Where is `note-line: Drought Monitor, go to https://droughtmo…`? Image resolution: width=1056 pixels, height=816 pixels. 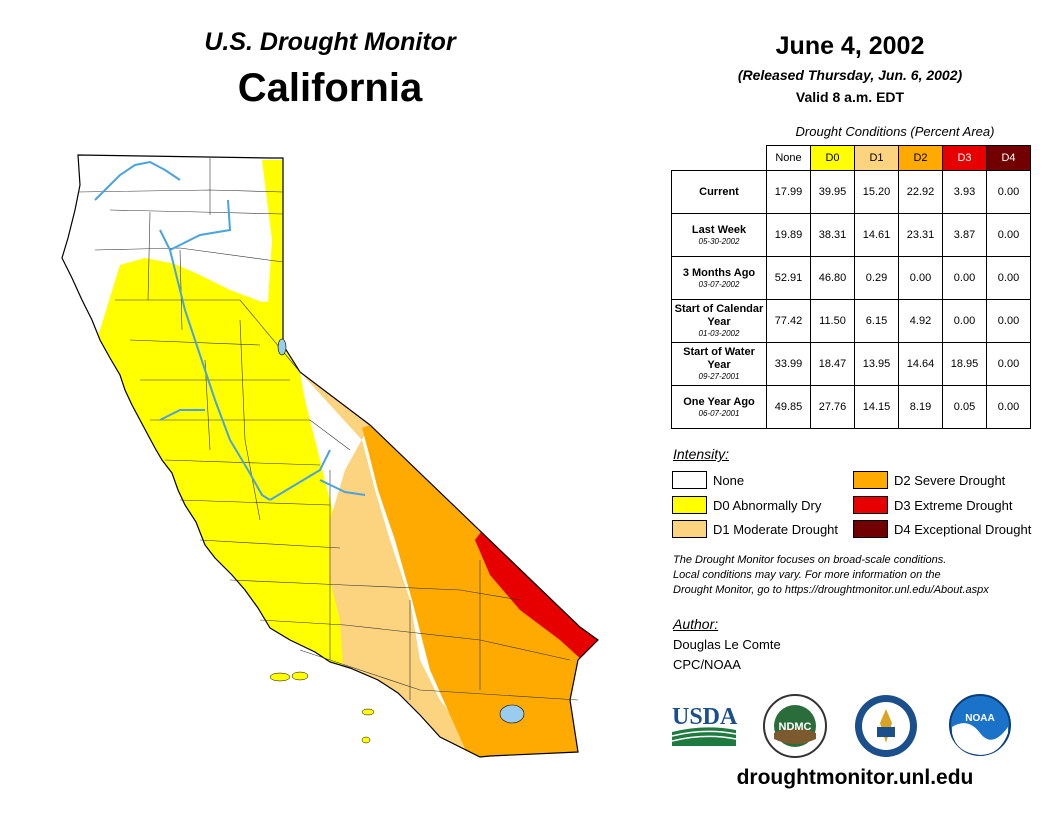 note-line: Drought Monitor, go to https://droughtmo… is located at coordinates (863, 590).